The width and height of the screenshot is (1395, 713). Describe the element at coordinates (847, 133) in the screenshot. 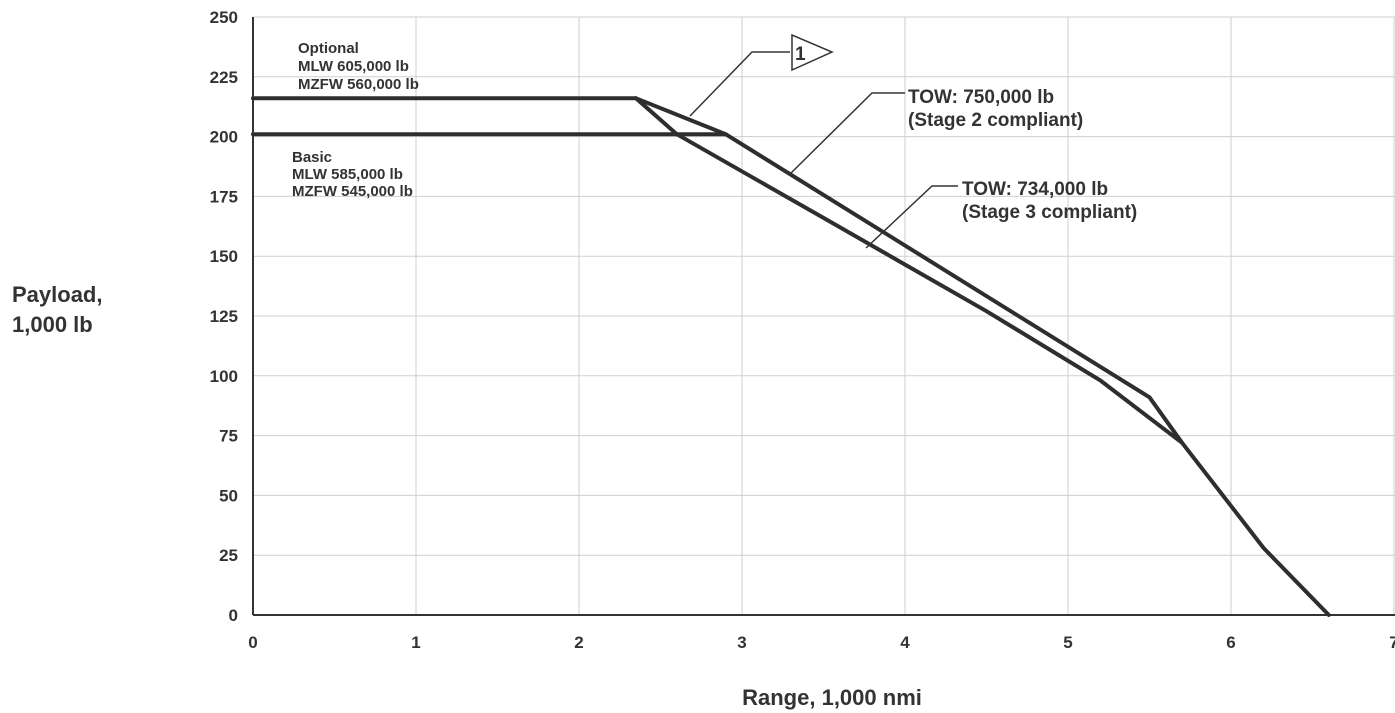

I see `tow-750-leader` at that location.